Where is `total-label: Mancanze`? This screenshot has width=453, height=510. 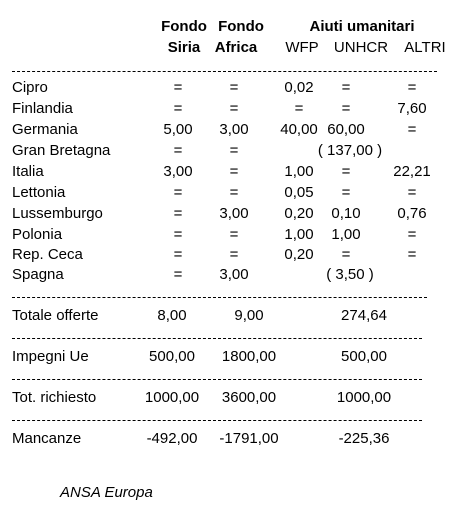
total-label: Mancanze is located at coordinates (47, 438).